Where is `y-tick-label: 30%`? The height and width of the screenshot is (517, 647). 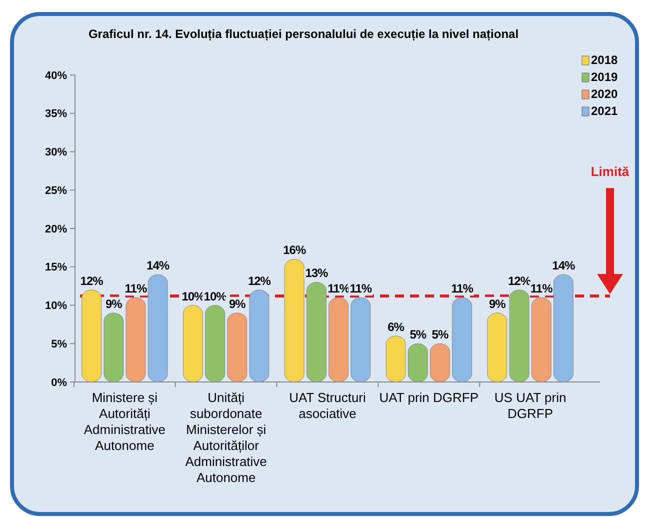 y-tick-label: 30% is located at coordinates (56, 152).